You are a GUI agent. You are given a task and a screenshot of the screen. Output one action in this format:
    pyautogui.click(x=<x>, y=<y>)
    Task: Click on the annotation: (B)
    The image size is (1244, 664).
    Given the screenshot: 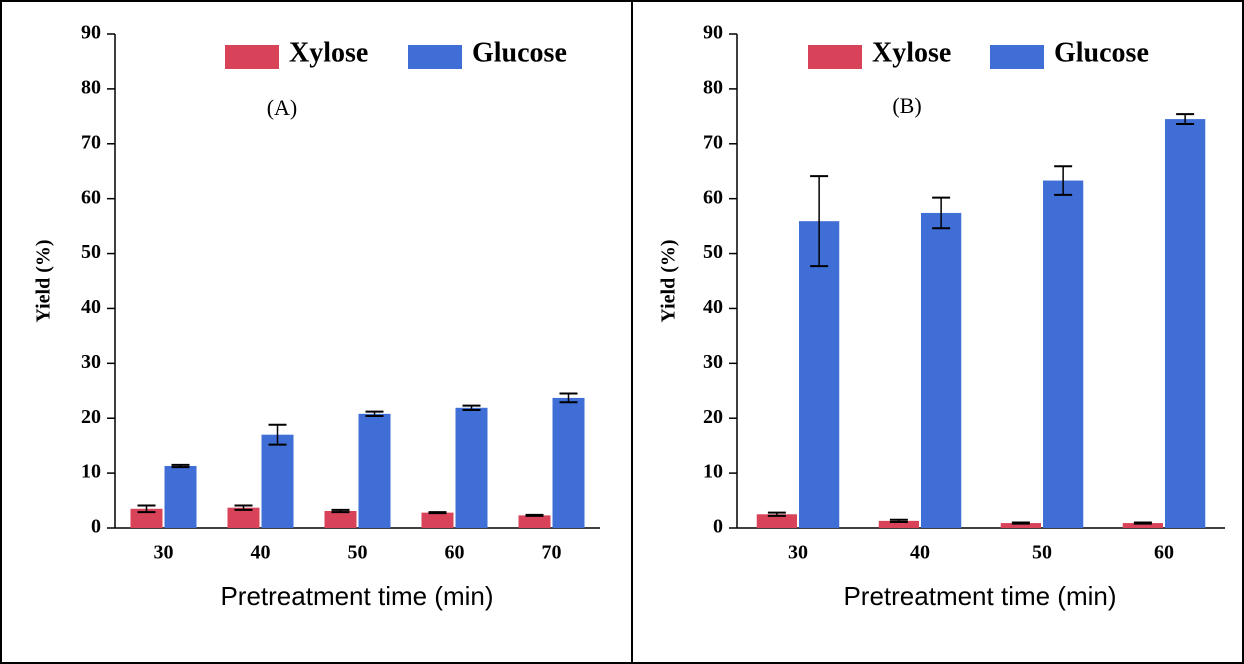 What is the action you would take?
    pyautogui.click(x=906, y=105)
    